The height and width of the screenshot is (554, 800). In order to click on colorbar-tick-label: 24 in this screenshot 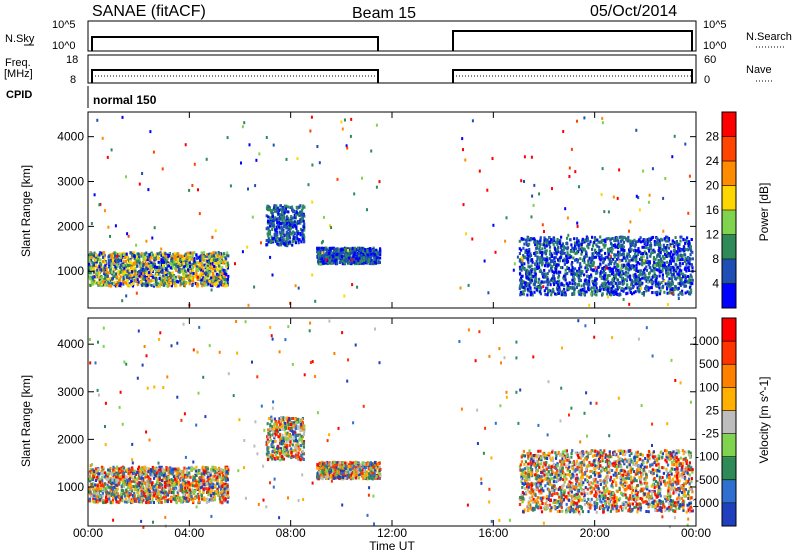, I will do `click(713, 161)`.